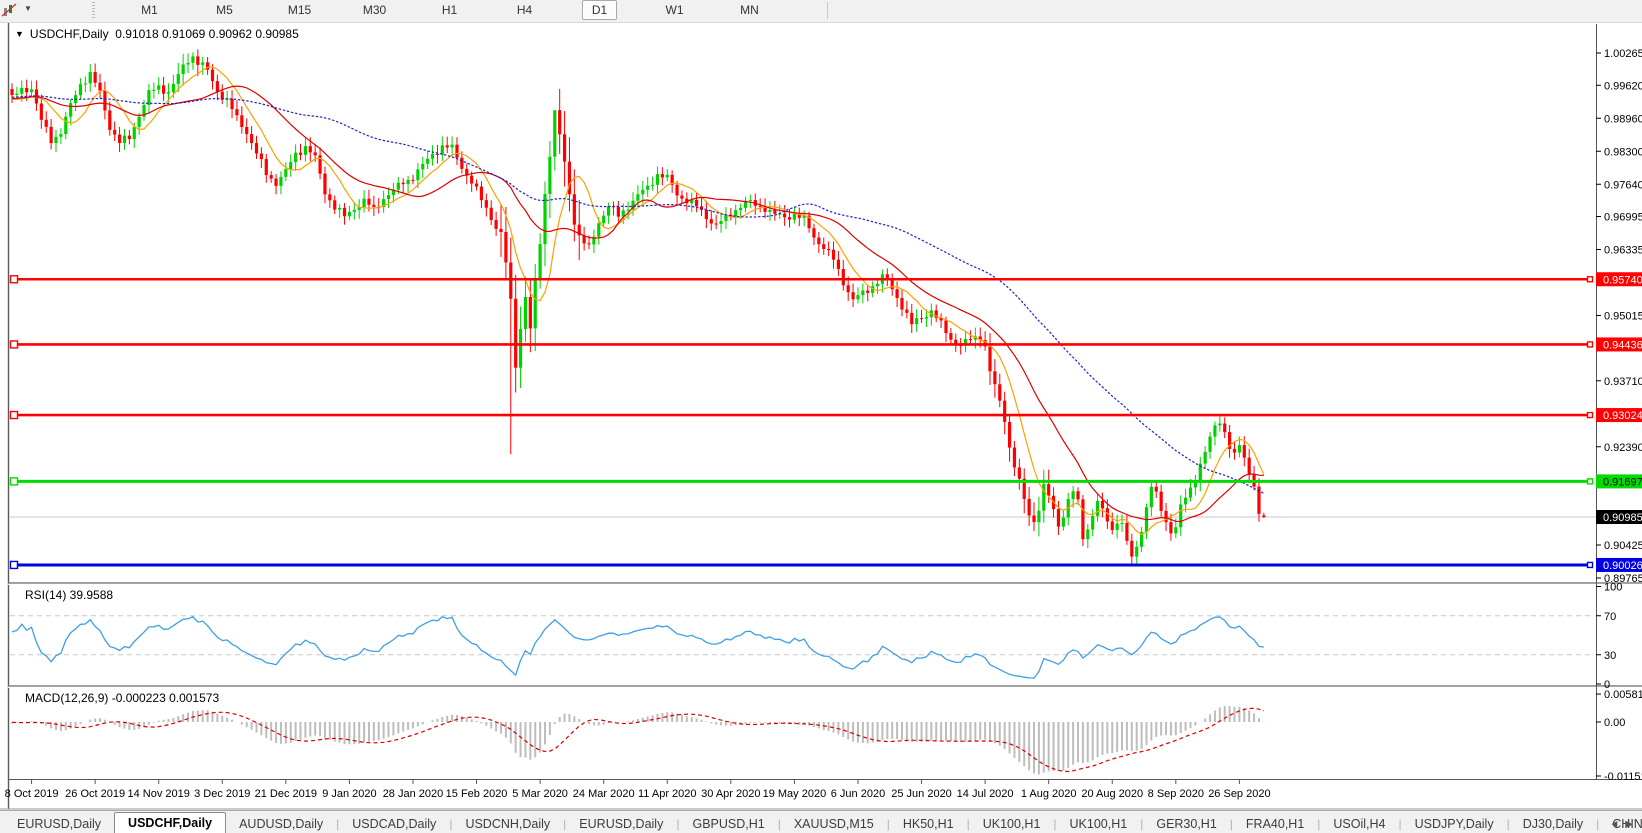 The height and width of the screenshot is (833, 1642). What do you see at coordinates (1622, 345) in the screenshot?
I see `svg-text: 0.94436` at bounding box center [1622, 345].